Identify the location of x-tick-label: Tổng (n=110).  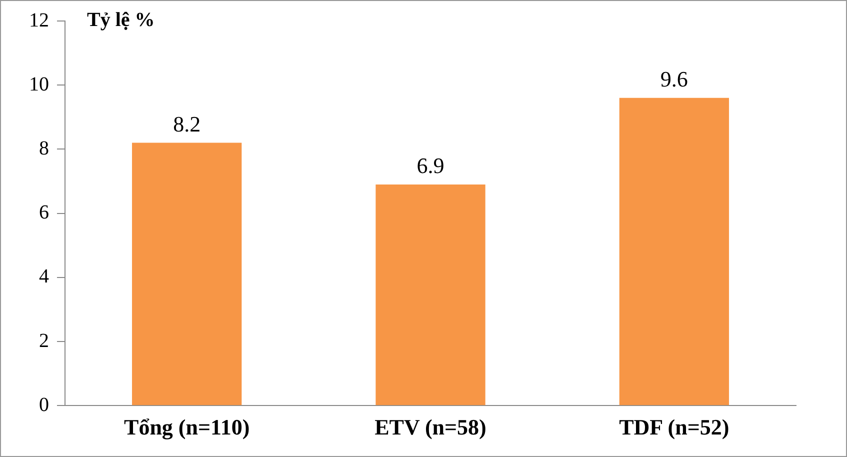
(187, 427).